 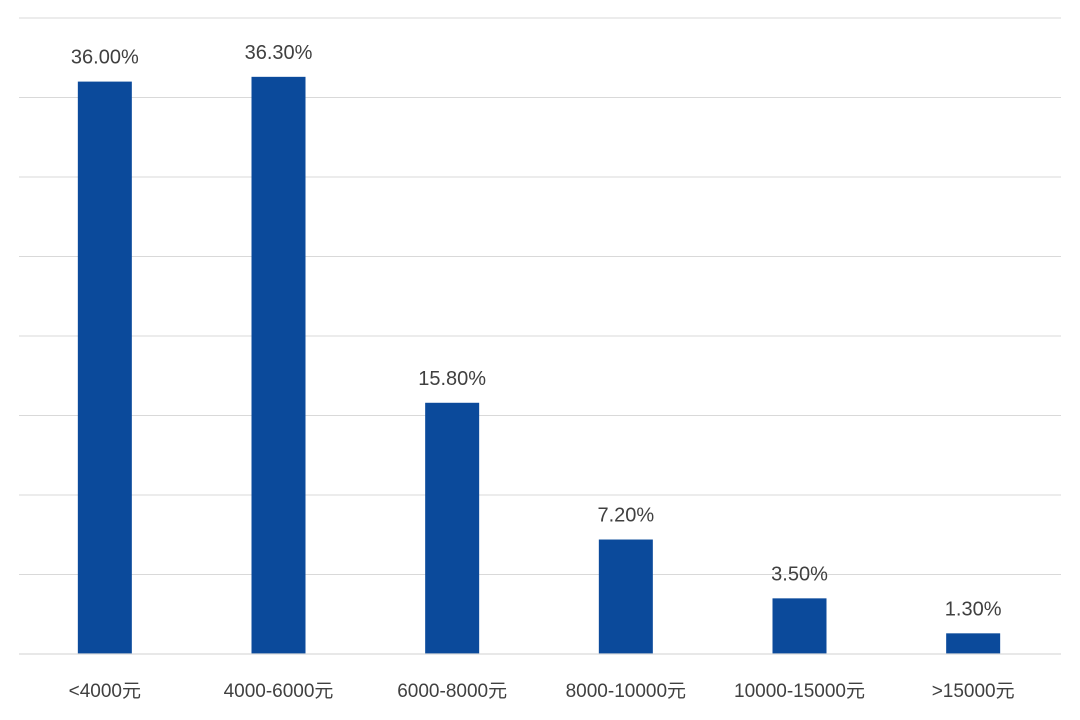 I want to click on x-tick-label: 8000-10000元, so click(x=626, y=691).